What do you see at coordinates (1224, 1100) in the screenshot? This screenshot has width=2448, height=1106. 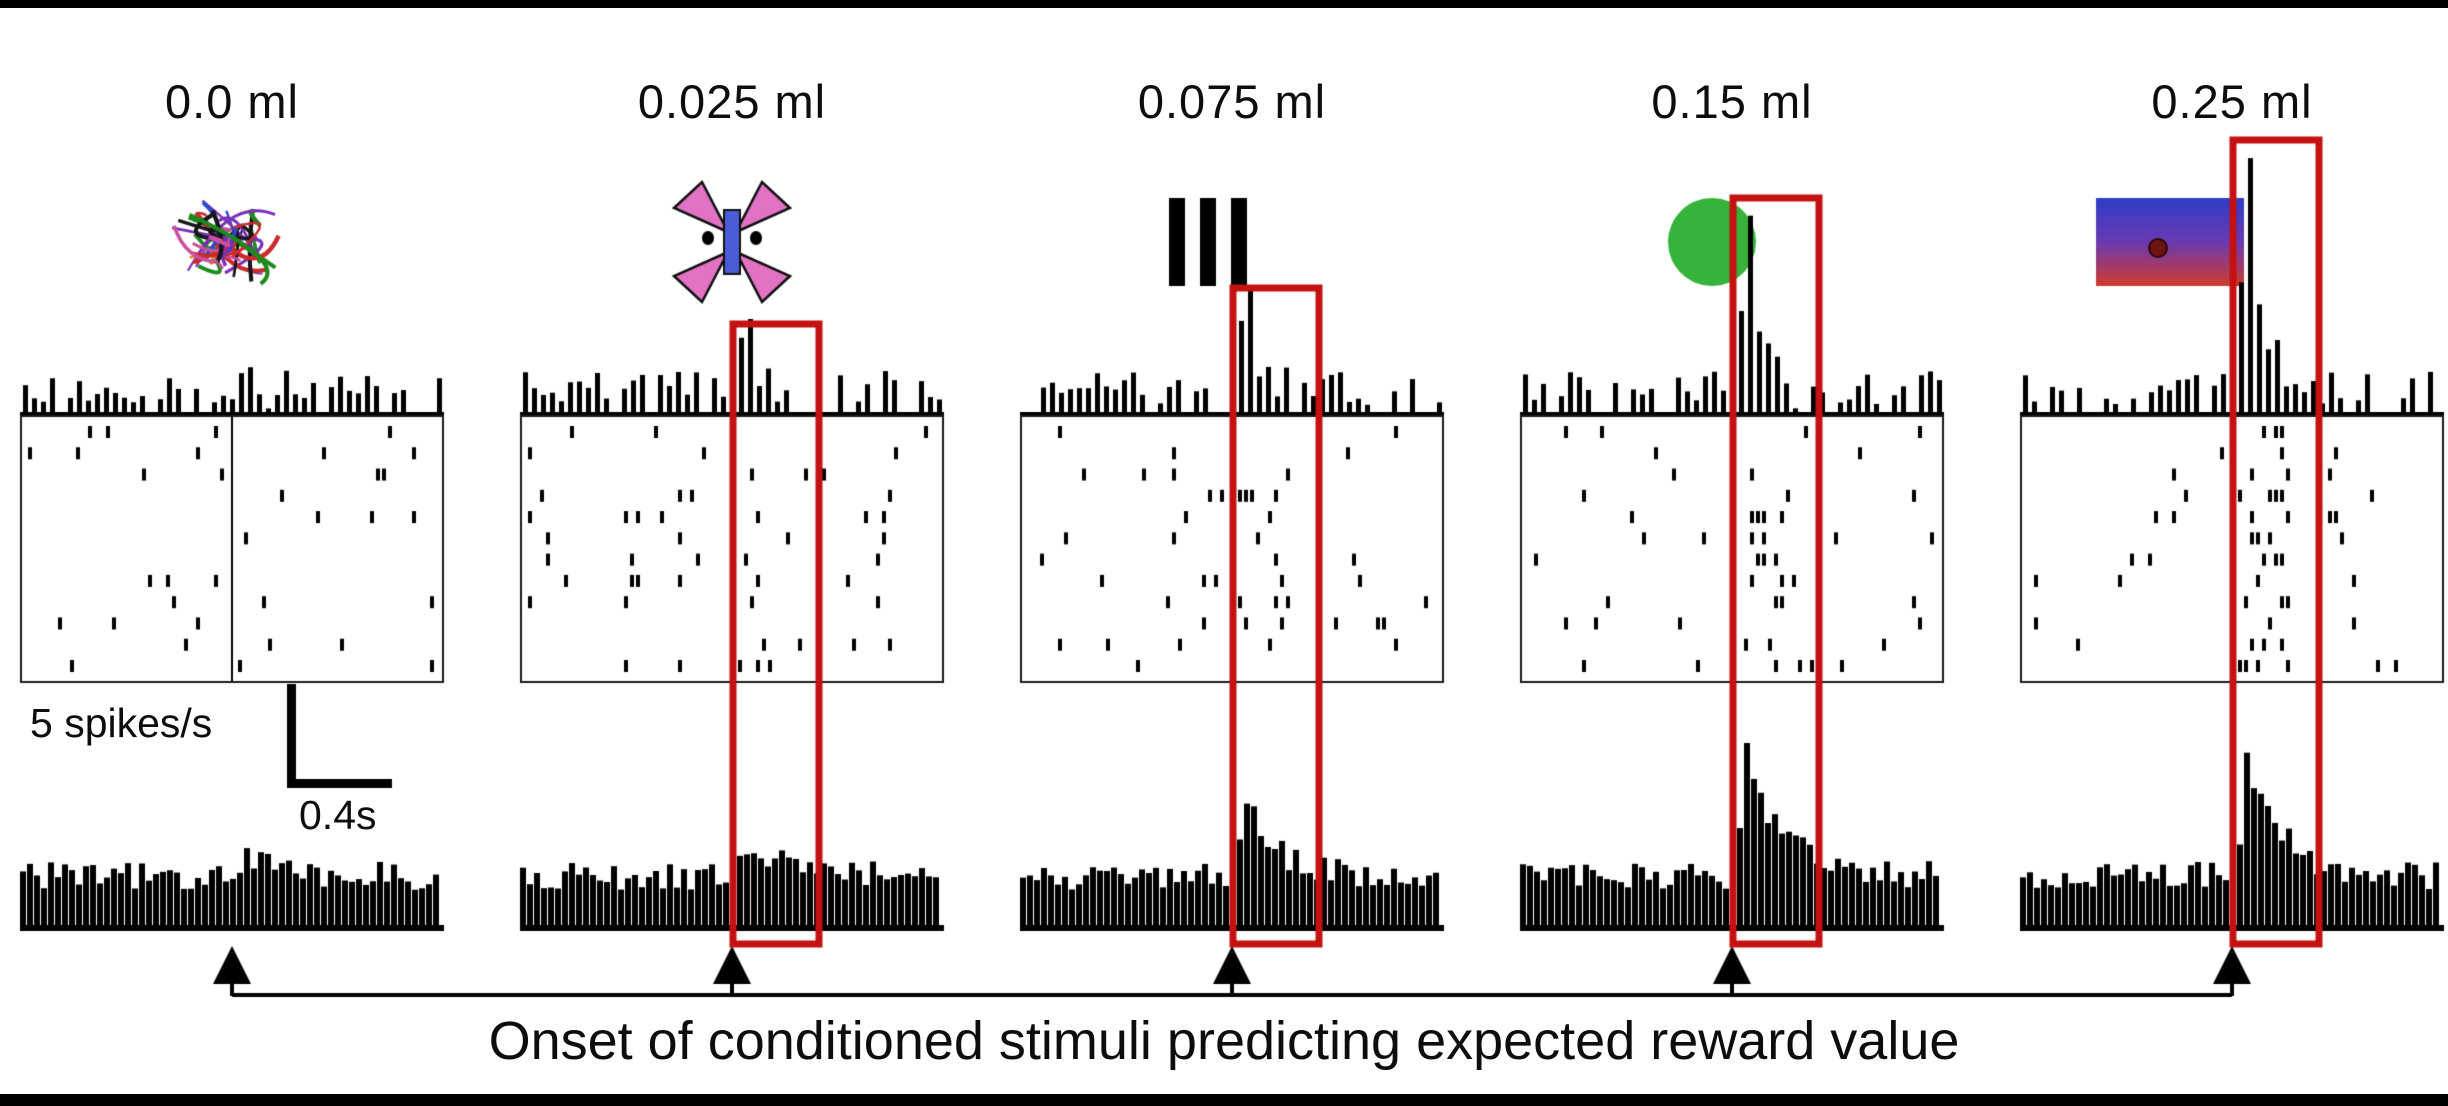 I see `bottom-border` at bounding box center [1224, 1100].